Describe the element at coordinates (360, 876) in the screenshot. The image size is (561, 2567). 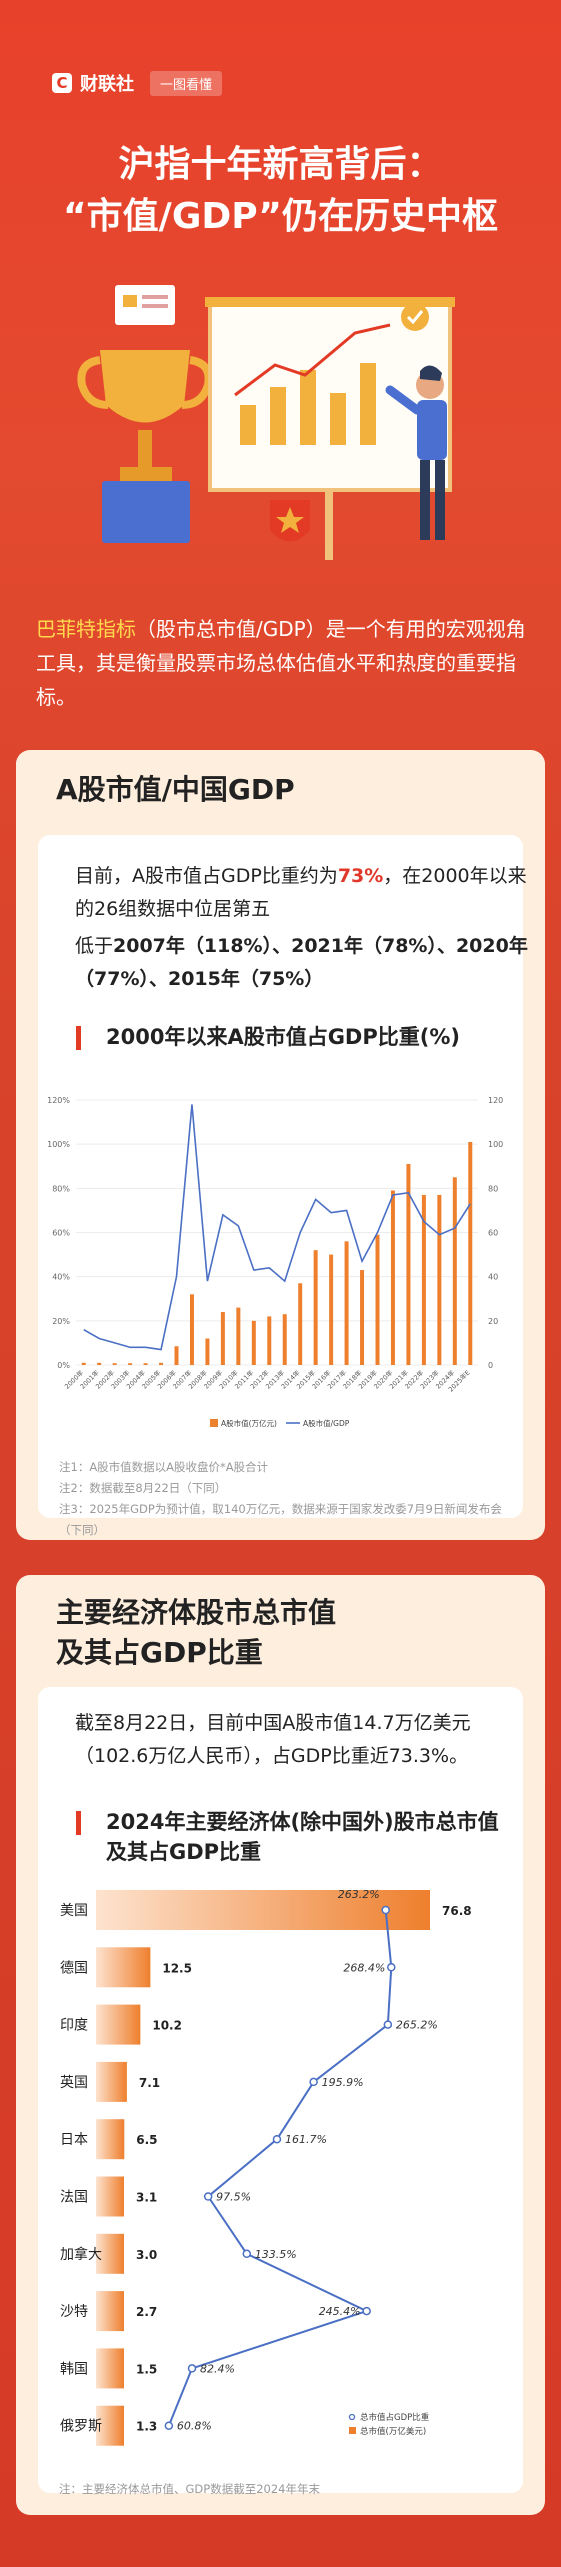
I see `section1-ratio-value: 73%` at that location.